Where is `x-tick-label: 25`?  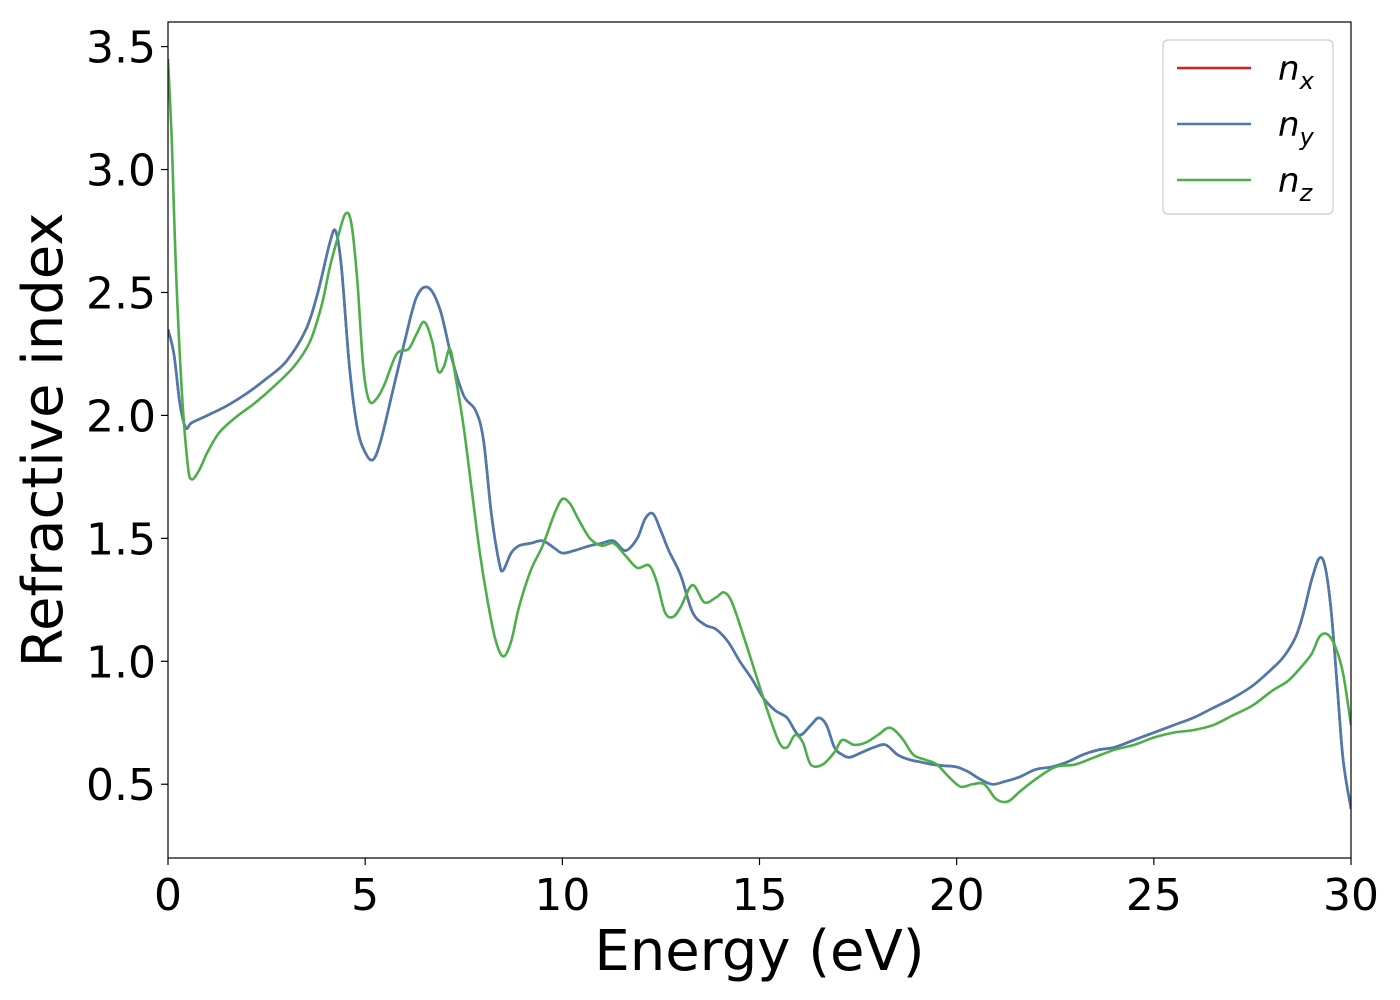 x-tick-label: 25 is located at coordinates (1154, 895).